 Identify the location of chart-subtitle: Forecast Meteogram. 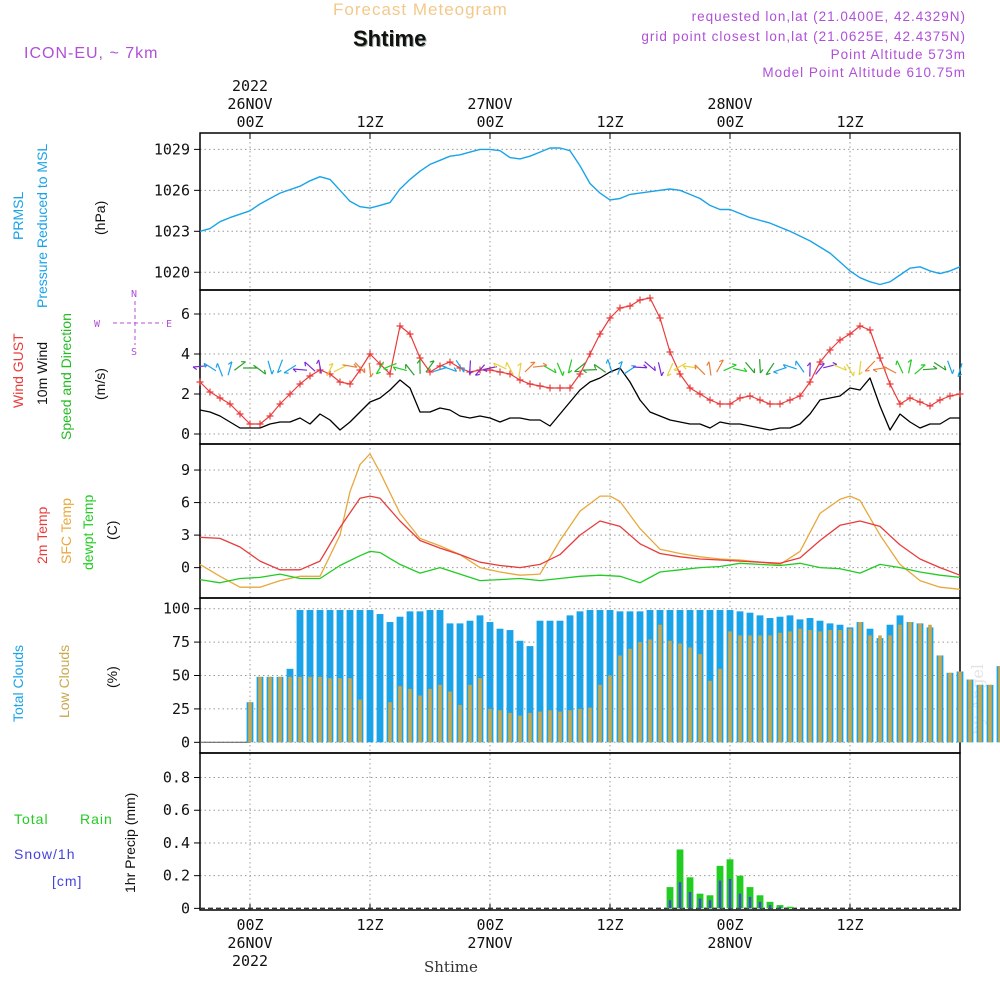
(420, 9).